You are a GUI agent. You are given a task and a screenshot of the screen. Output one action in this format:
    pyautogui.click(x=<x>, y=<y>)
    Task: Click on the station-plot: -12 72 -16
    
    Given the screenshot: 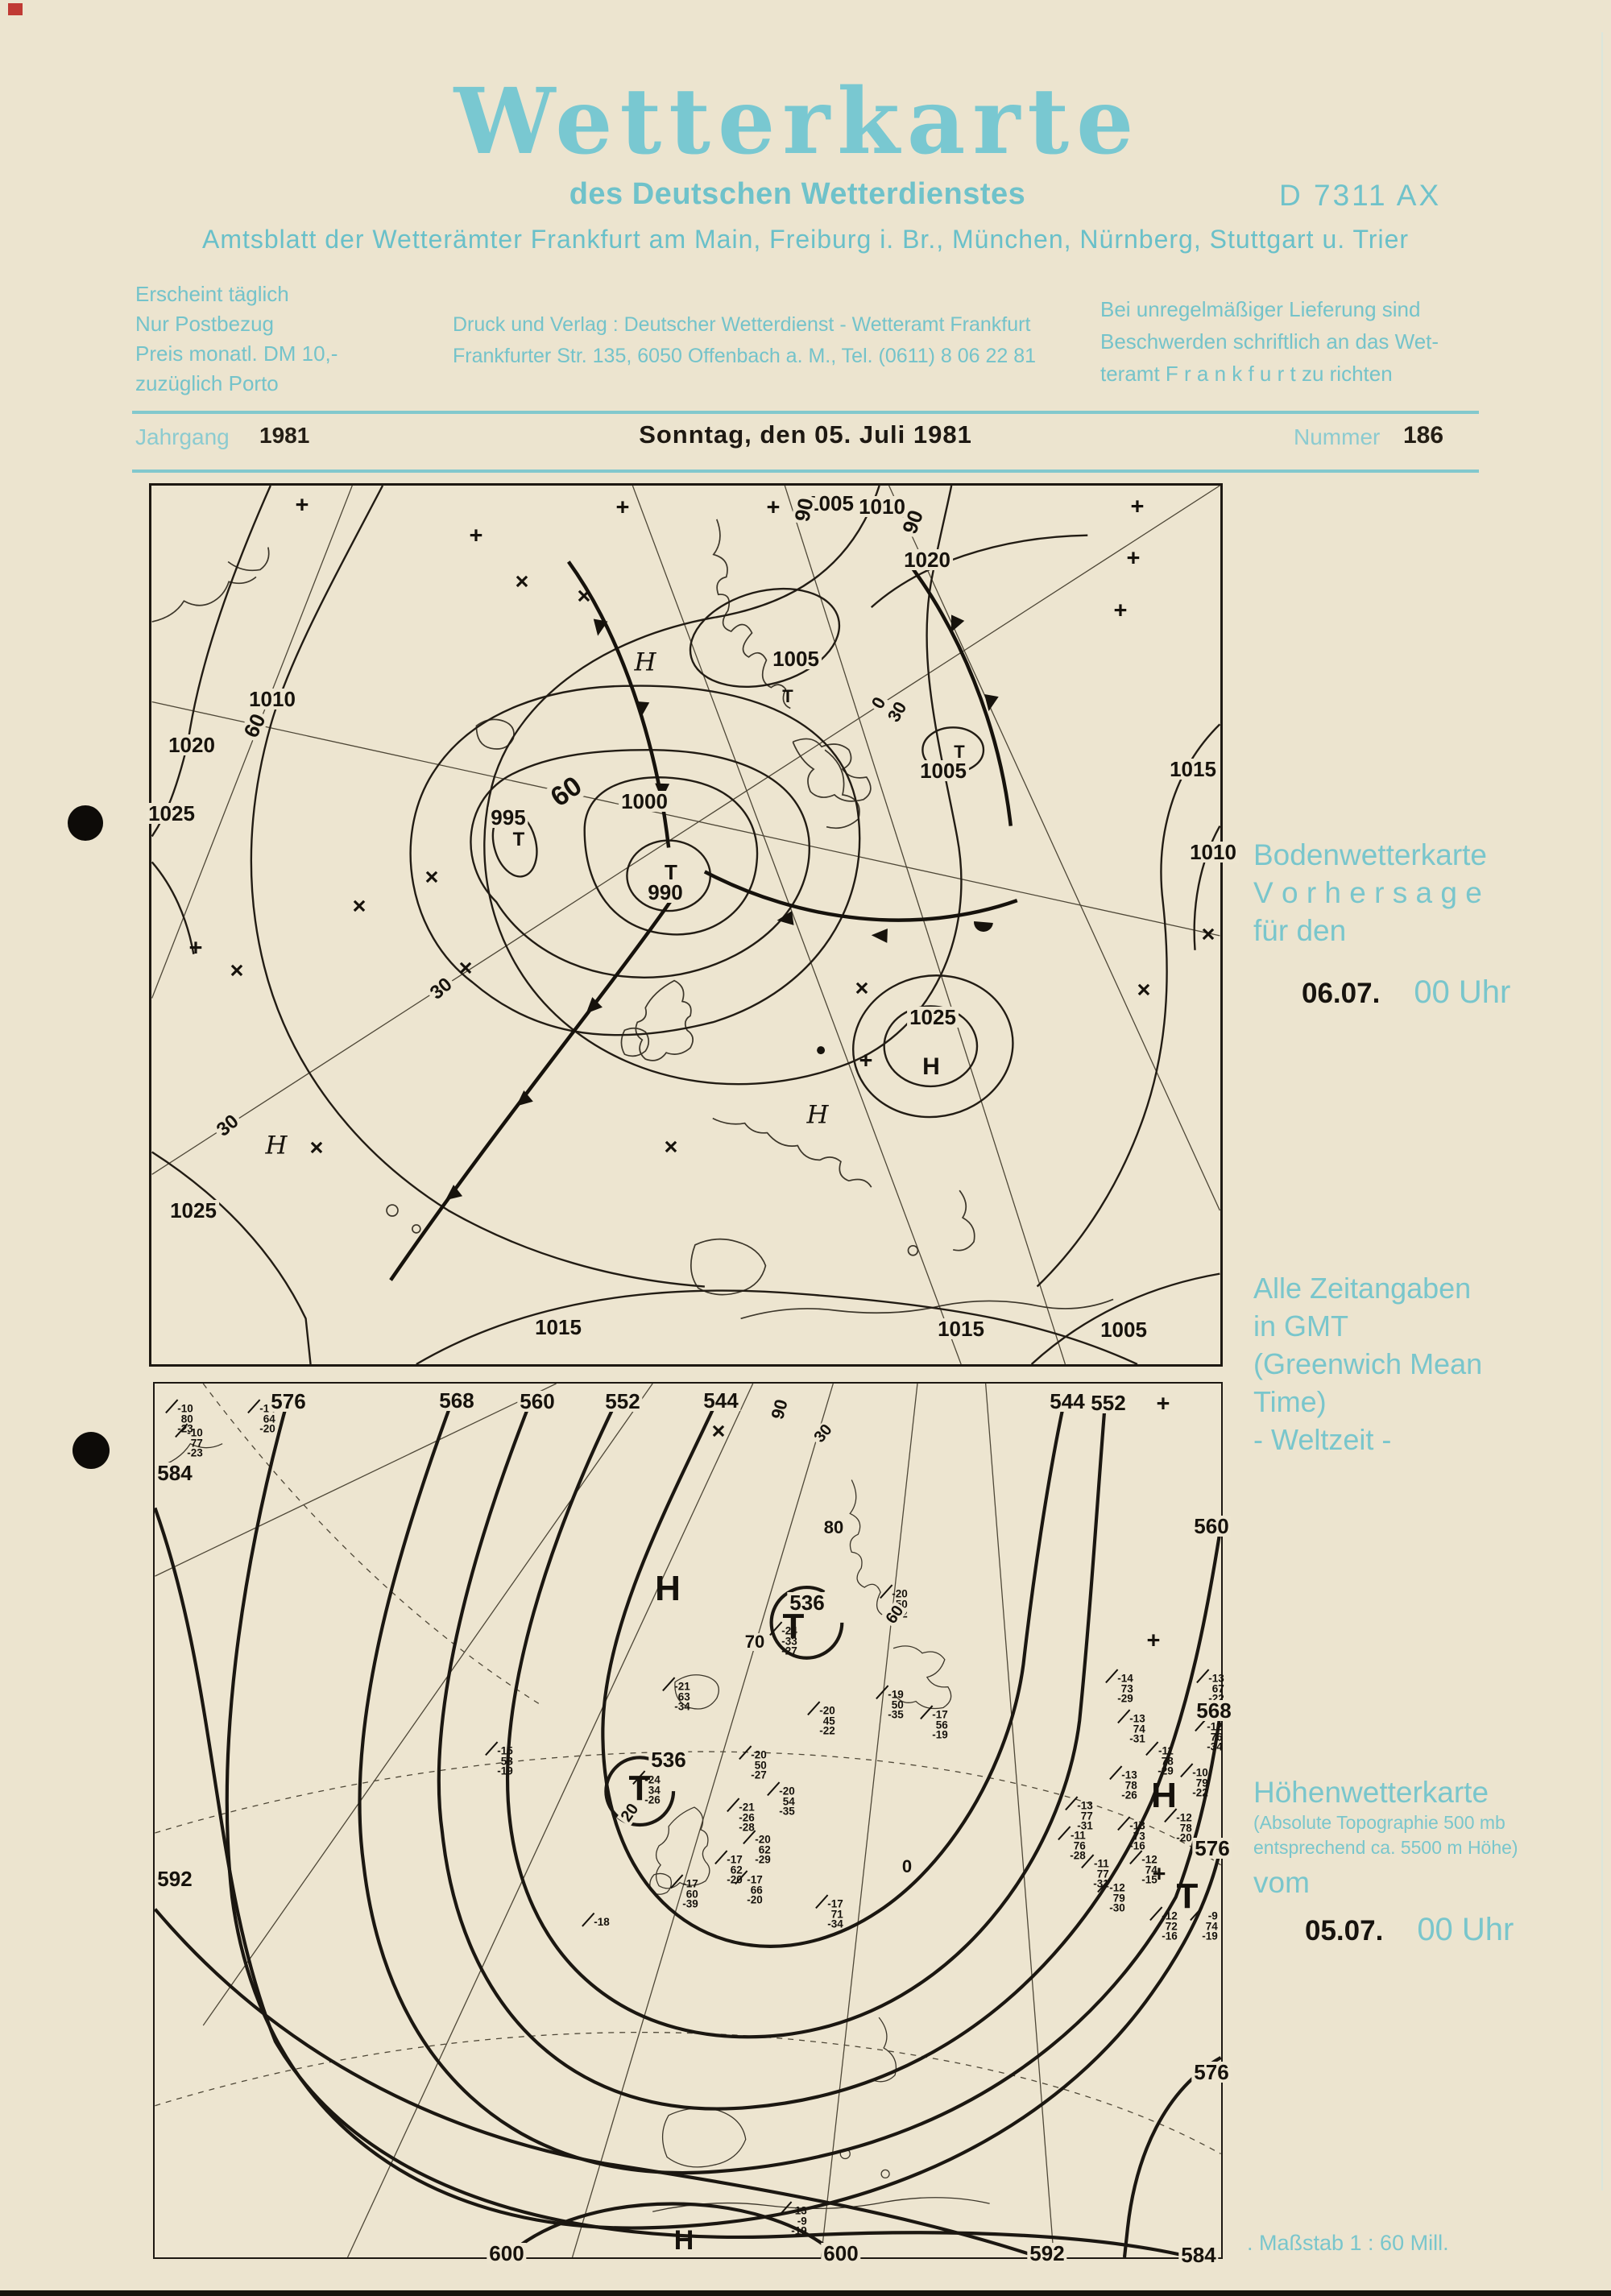 What is the action you would take?
    pyautogui.click(x=1163, y=1924)
    